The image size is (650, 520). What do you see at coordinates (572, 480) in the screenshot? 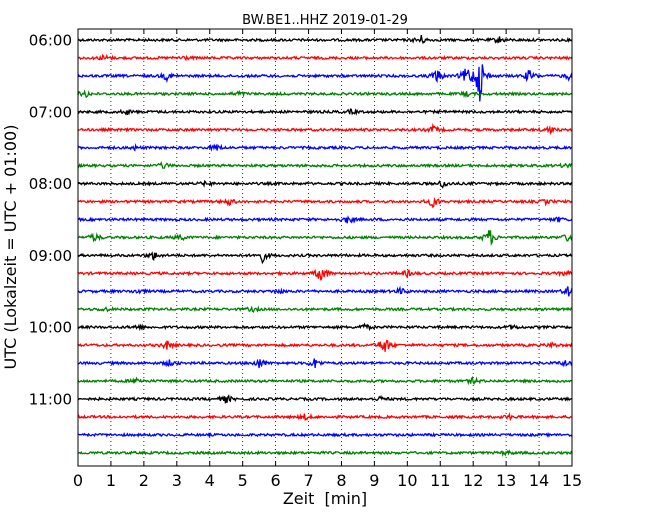
I see `x-tick-label: 15` at bounding box center [572, 480].